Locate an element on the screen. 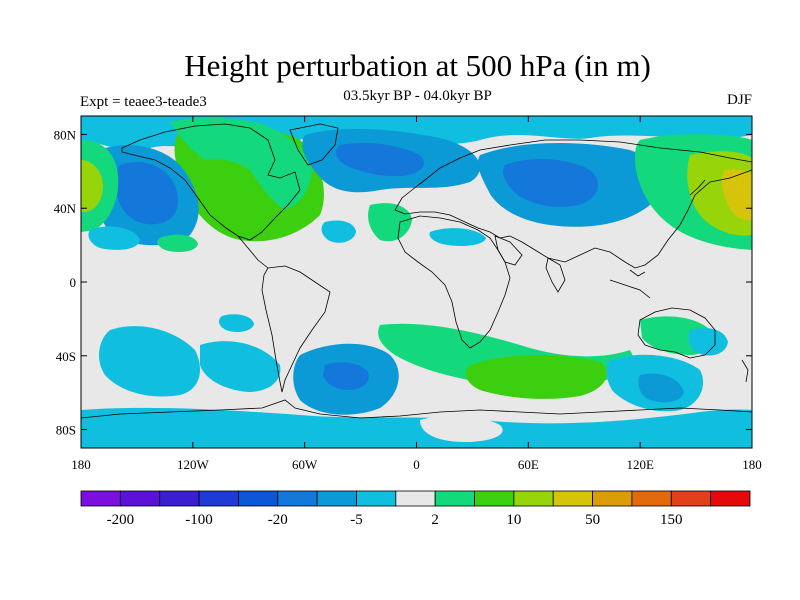  coastline-central-america is located at coordinates (253, 252).